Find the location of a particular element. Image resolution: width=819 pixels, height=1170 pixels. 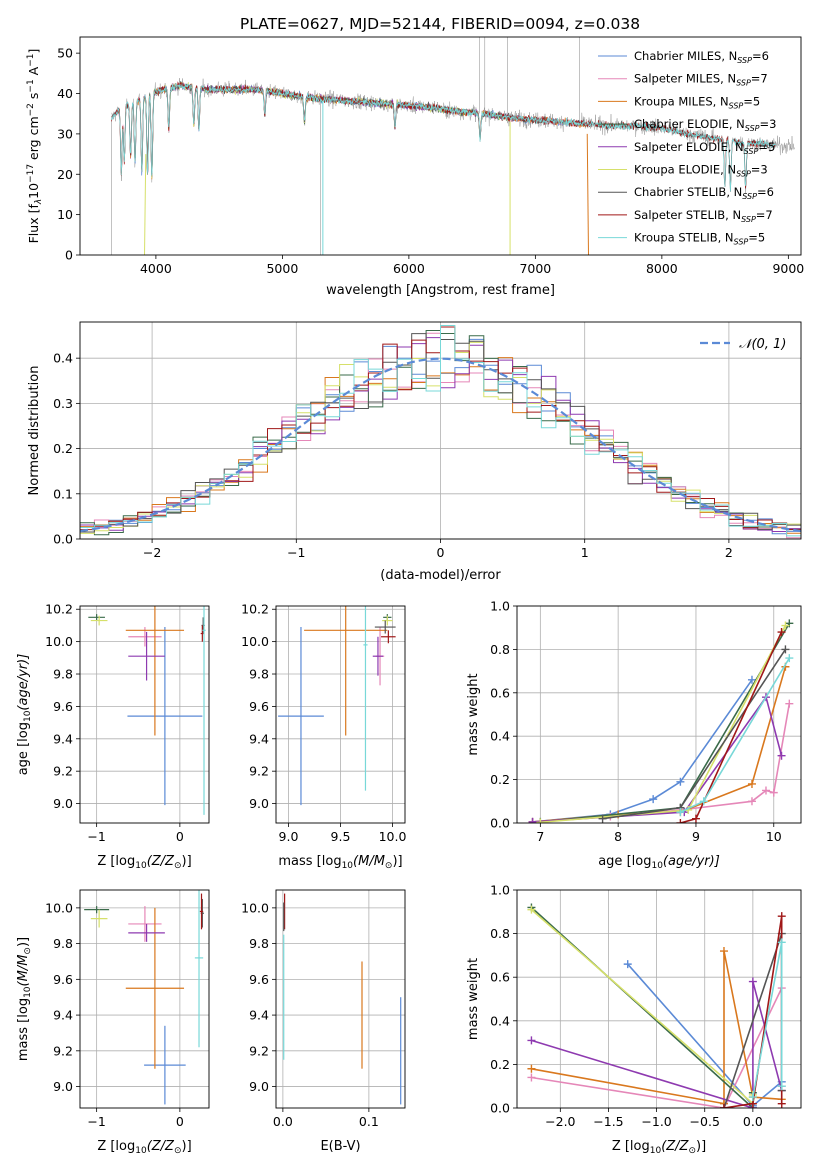

x-tick-label: 9 is located at coordinates (696, 836).